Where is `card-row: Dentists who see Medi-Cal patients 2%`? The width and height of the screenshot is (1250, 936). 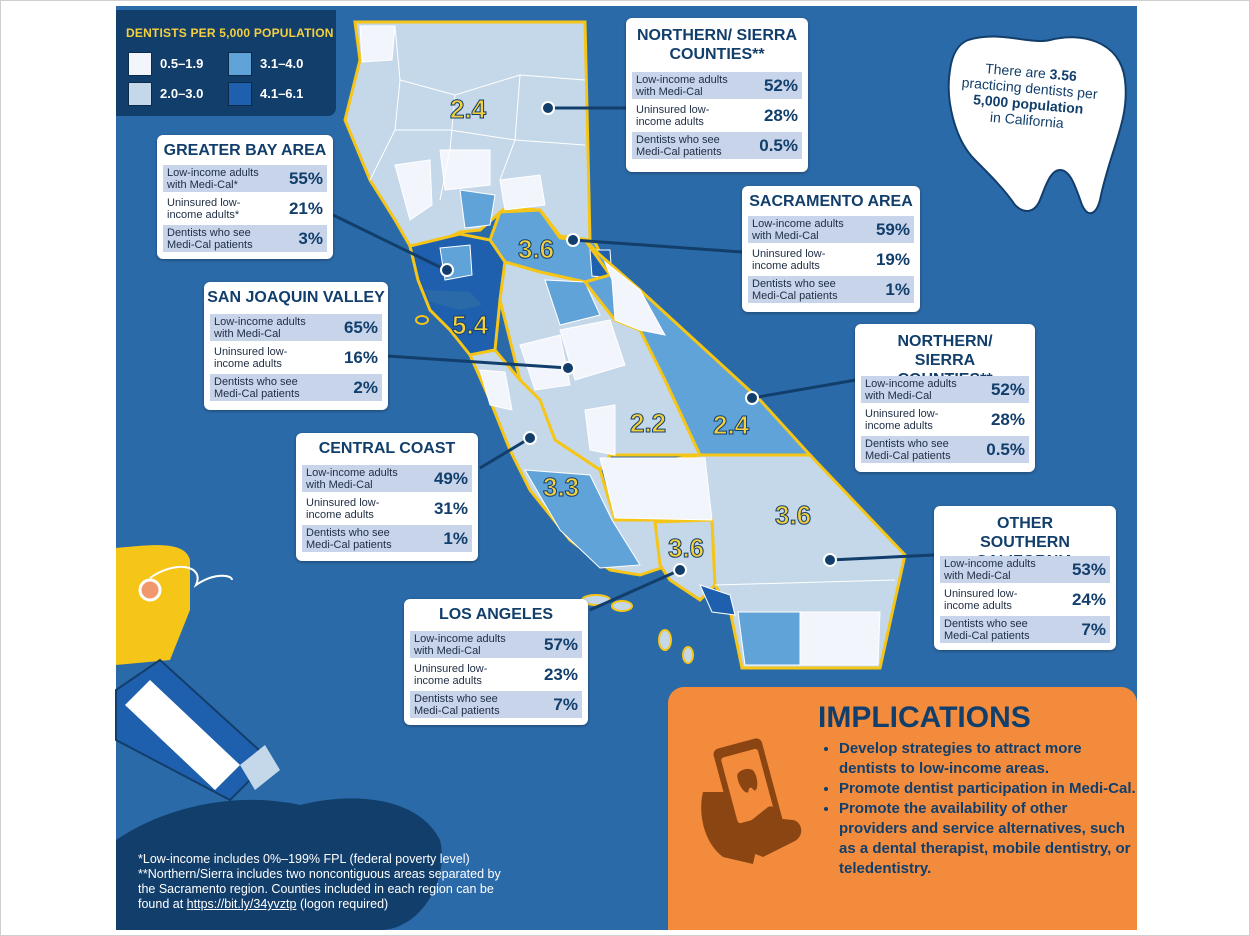
card-row: Dentists who see Medi-Cal patients 2% is located at coordinates (296, 387).